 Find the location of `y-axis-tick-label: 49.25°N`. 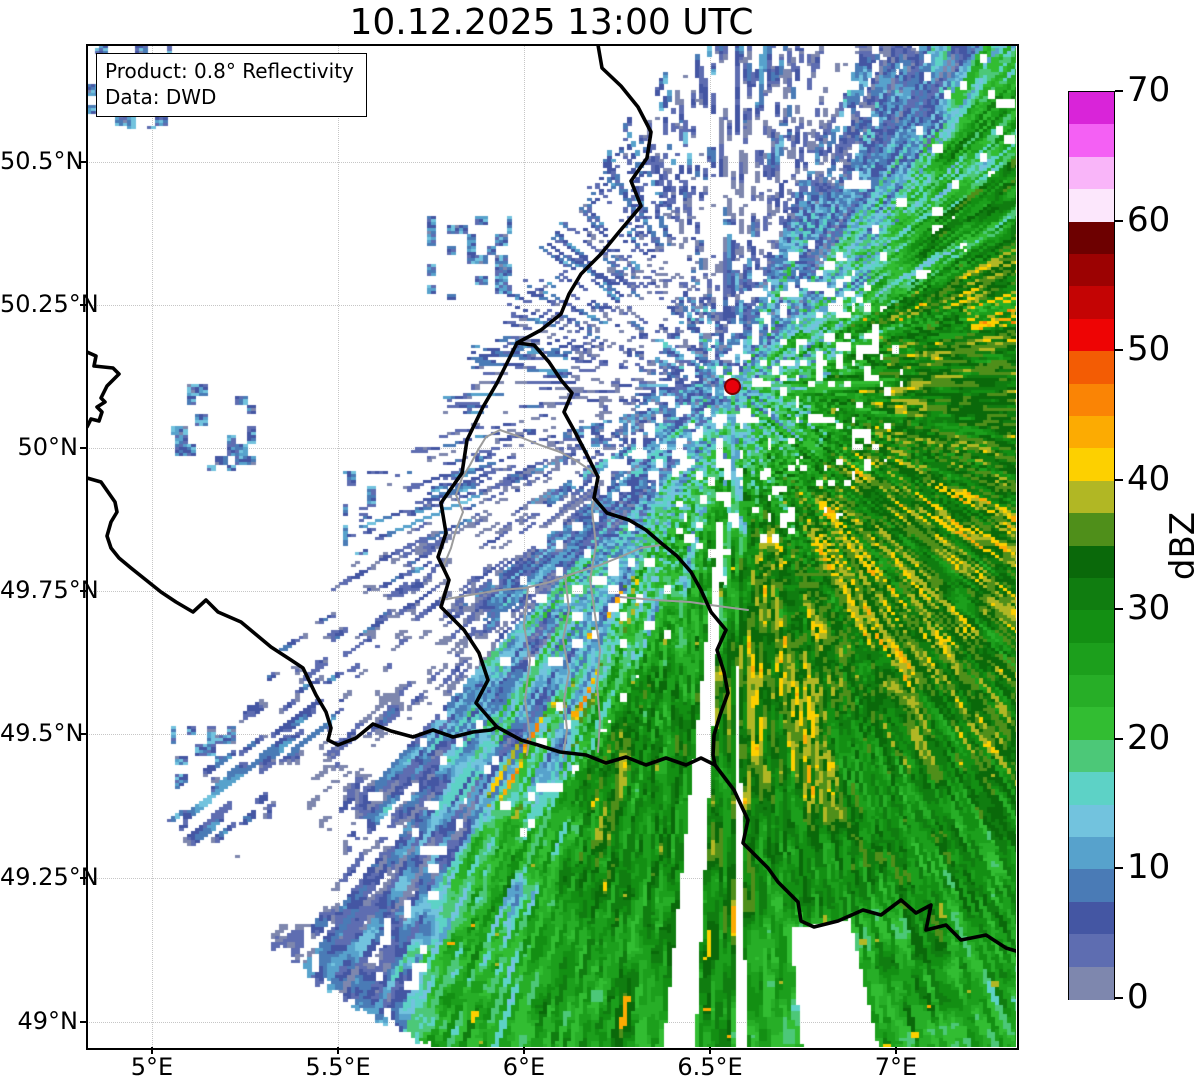

y-axis-tick-label: 49.25°N is located at coordinates (49, 876).